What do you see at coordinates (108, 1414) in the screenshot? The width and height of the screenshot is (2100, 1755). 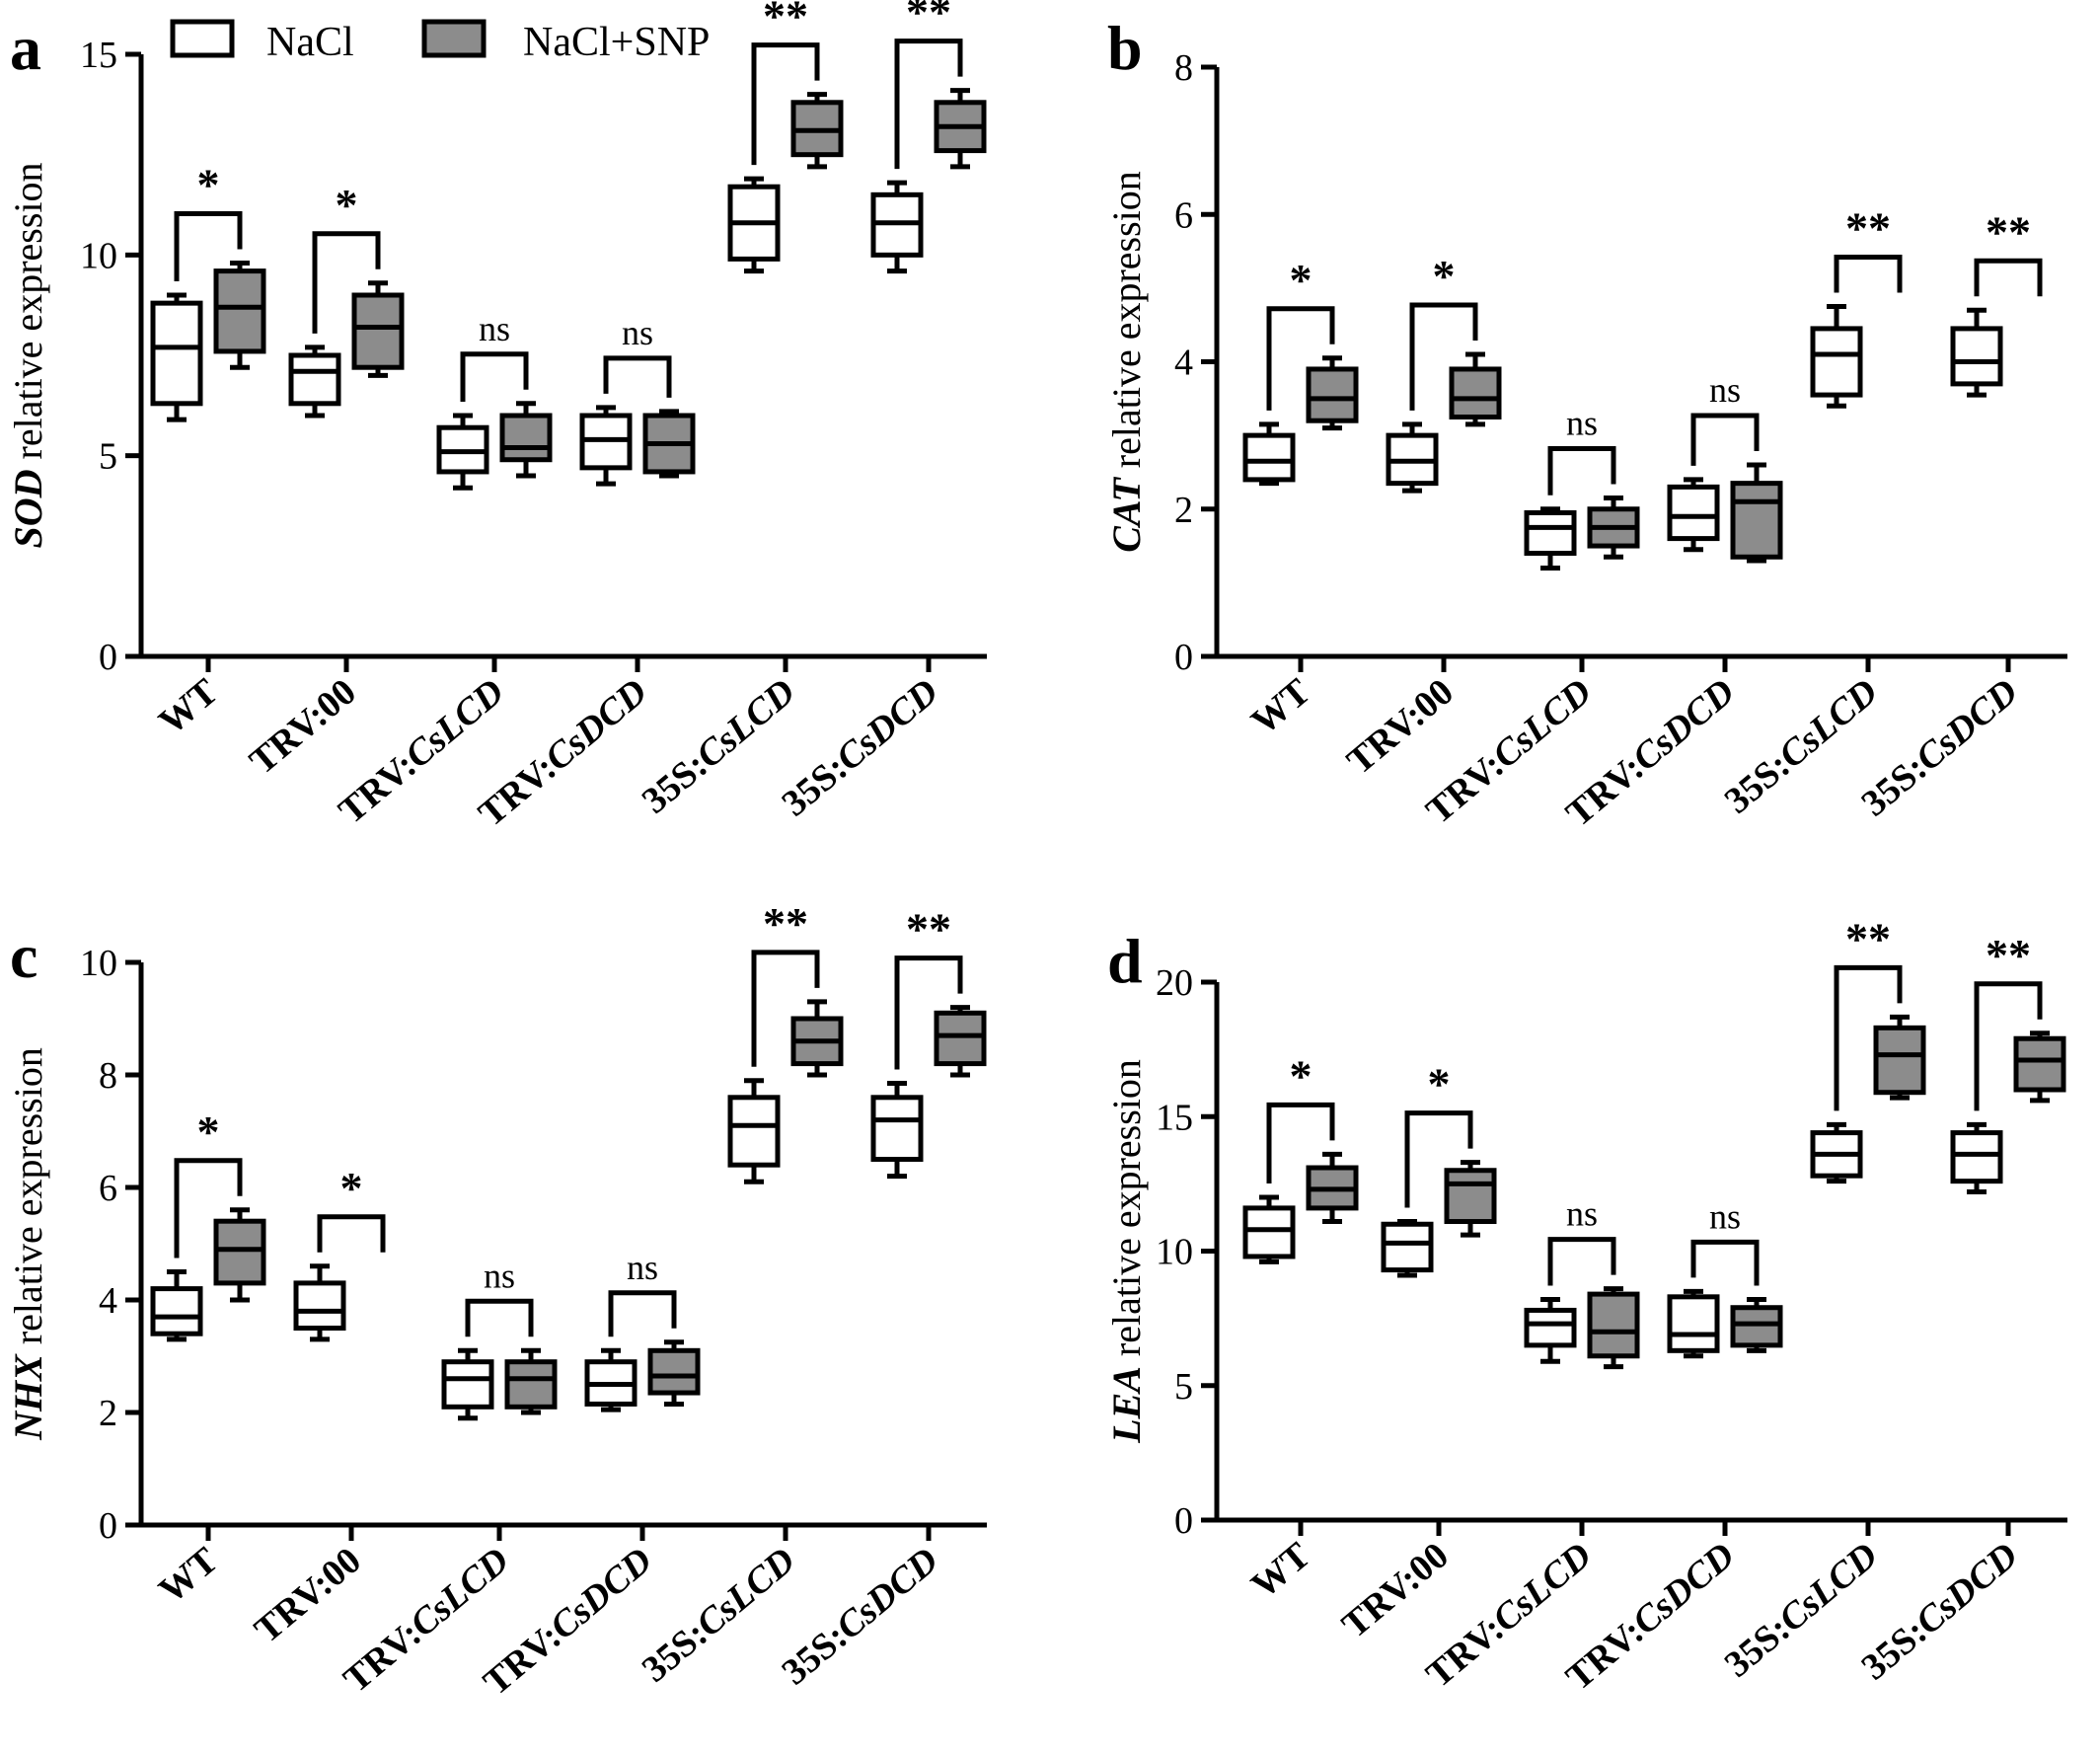 I see `y-tick-label: 2` at bounding box center [108, 1414].